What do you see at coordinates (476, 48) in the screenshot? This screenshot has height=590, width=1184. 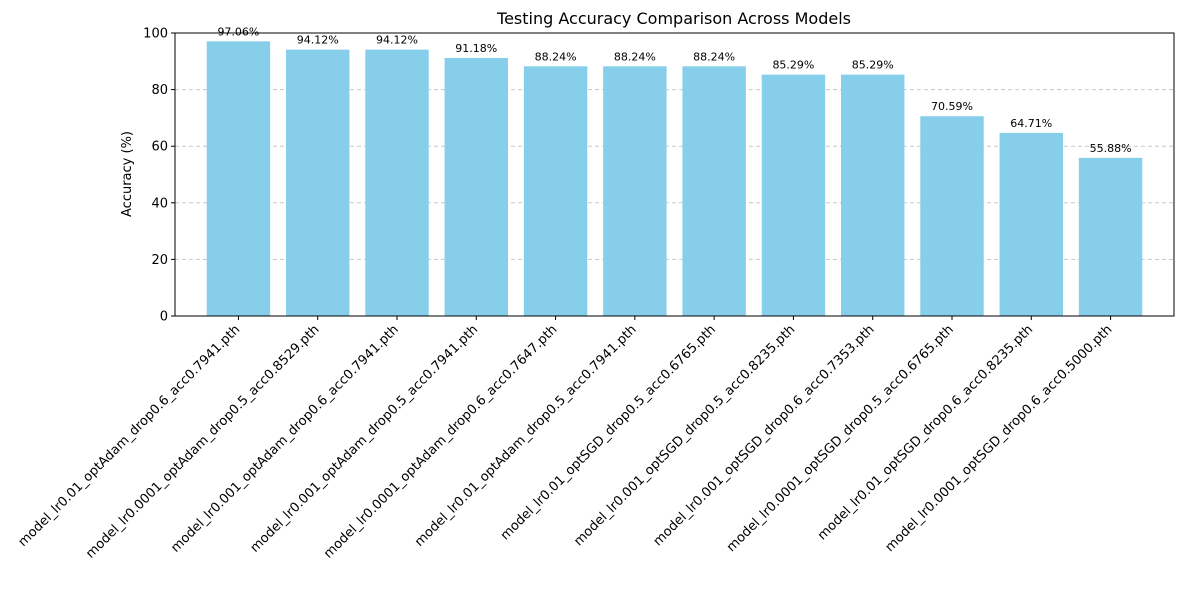 I see `bar-value-label: 91.18%` at bounding box center [476, 48].